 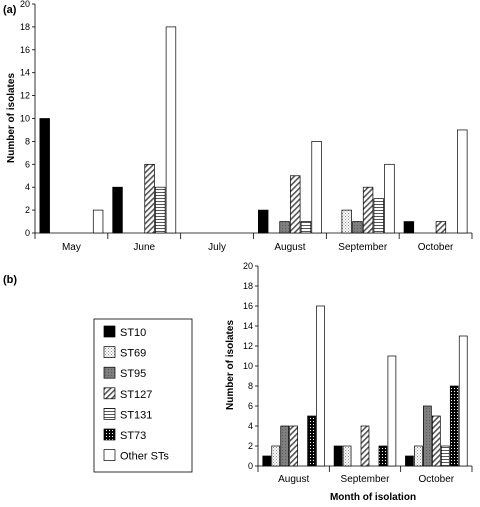 I want to click on panel-b-y-tick-label: 6, so click(x=250, y=406).